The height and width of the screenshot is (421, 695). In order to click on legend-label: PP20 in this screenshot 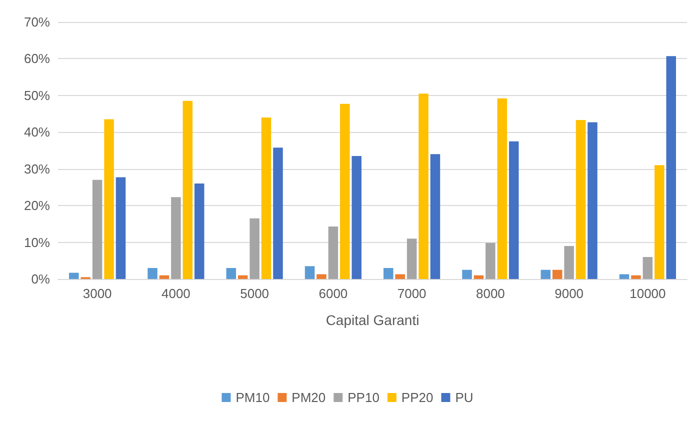, I will do `click(417, 397)`.